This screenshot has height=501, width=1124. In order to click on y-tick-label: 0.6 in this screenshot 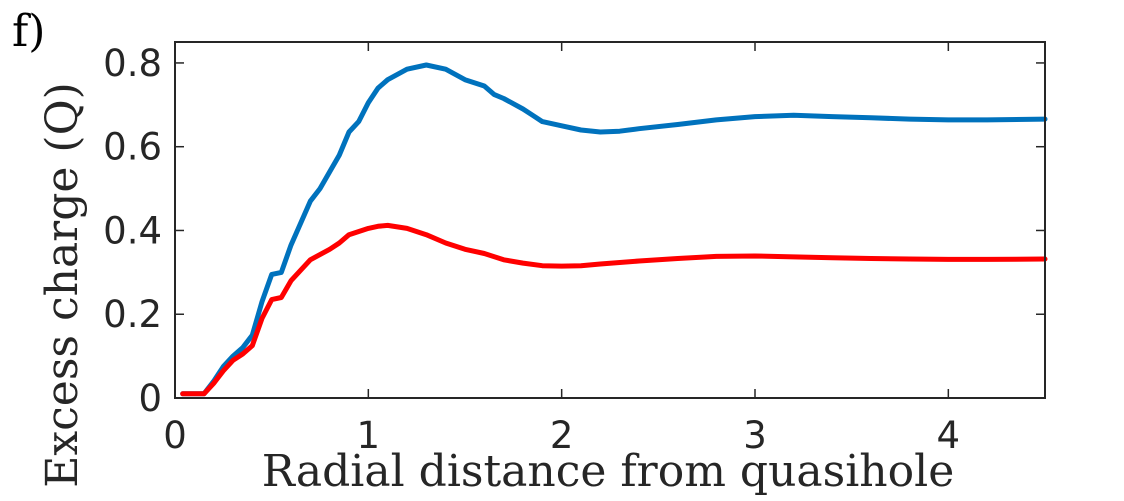, I will do `click(132, 147)`.